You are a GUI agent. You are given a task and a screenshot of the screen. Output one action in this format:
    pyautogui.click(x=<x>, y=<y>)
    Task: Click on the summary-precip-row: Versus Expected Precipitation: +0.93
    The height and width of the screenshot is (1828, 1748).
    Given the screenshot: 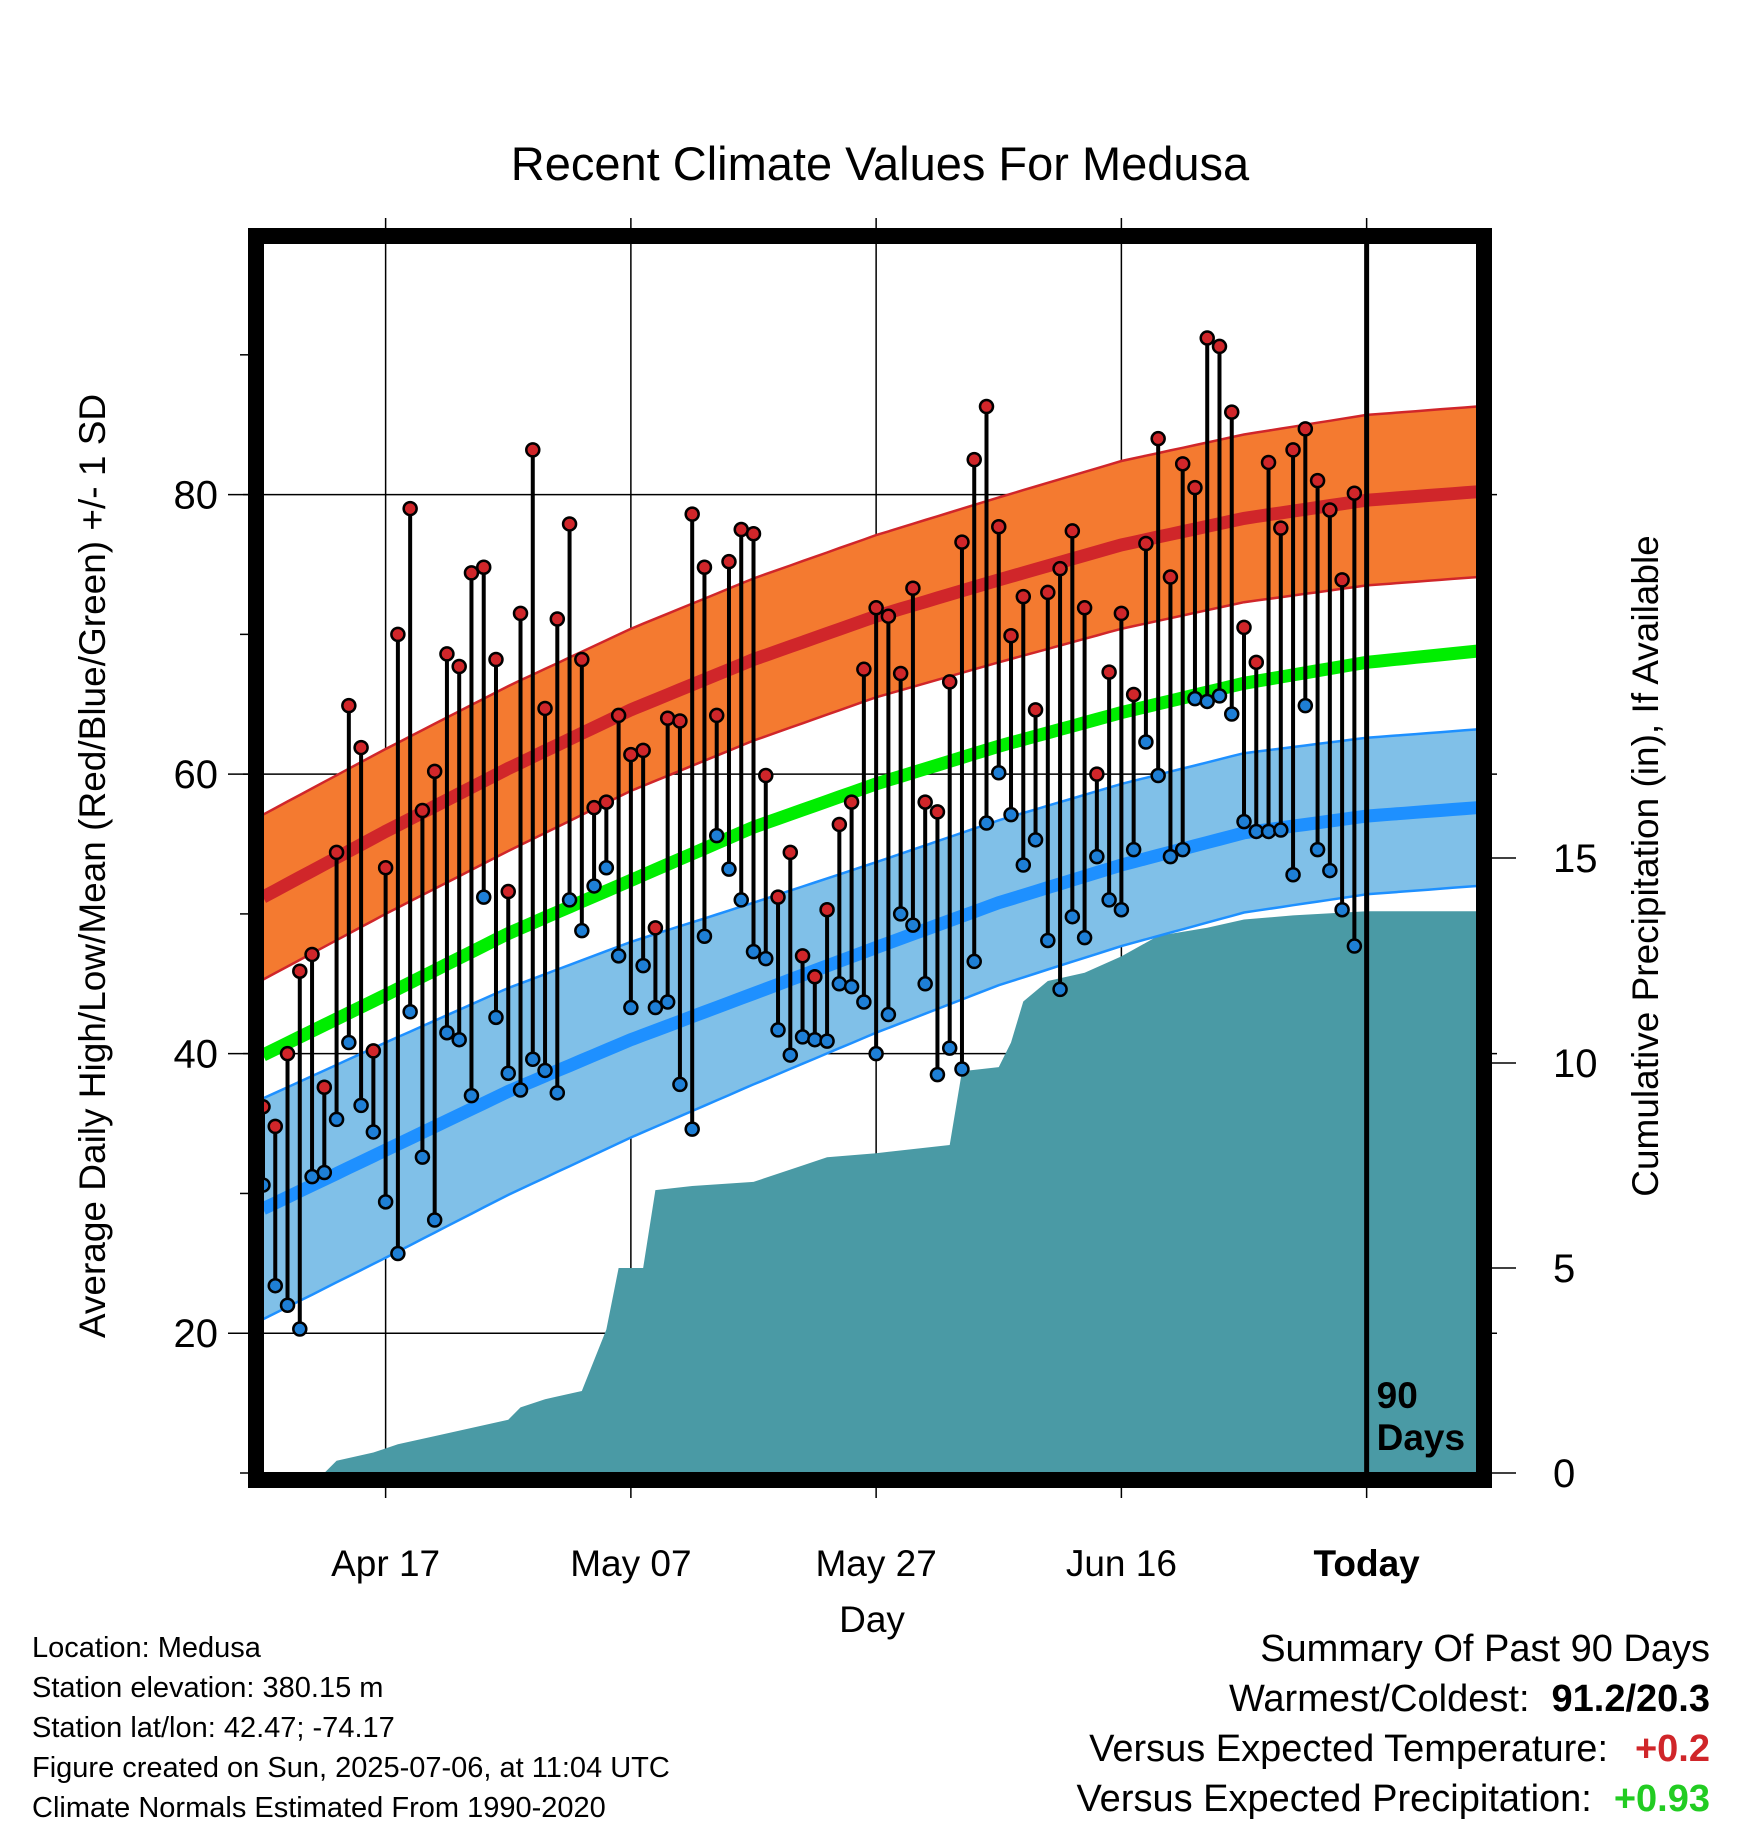 What is the action you would take?
    pyautogui.click(x=1393, y=1799)
    